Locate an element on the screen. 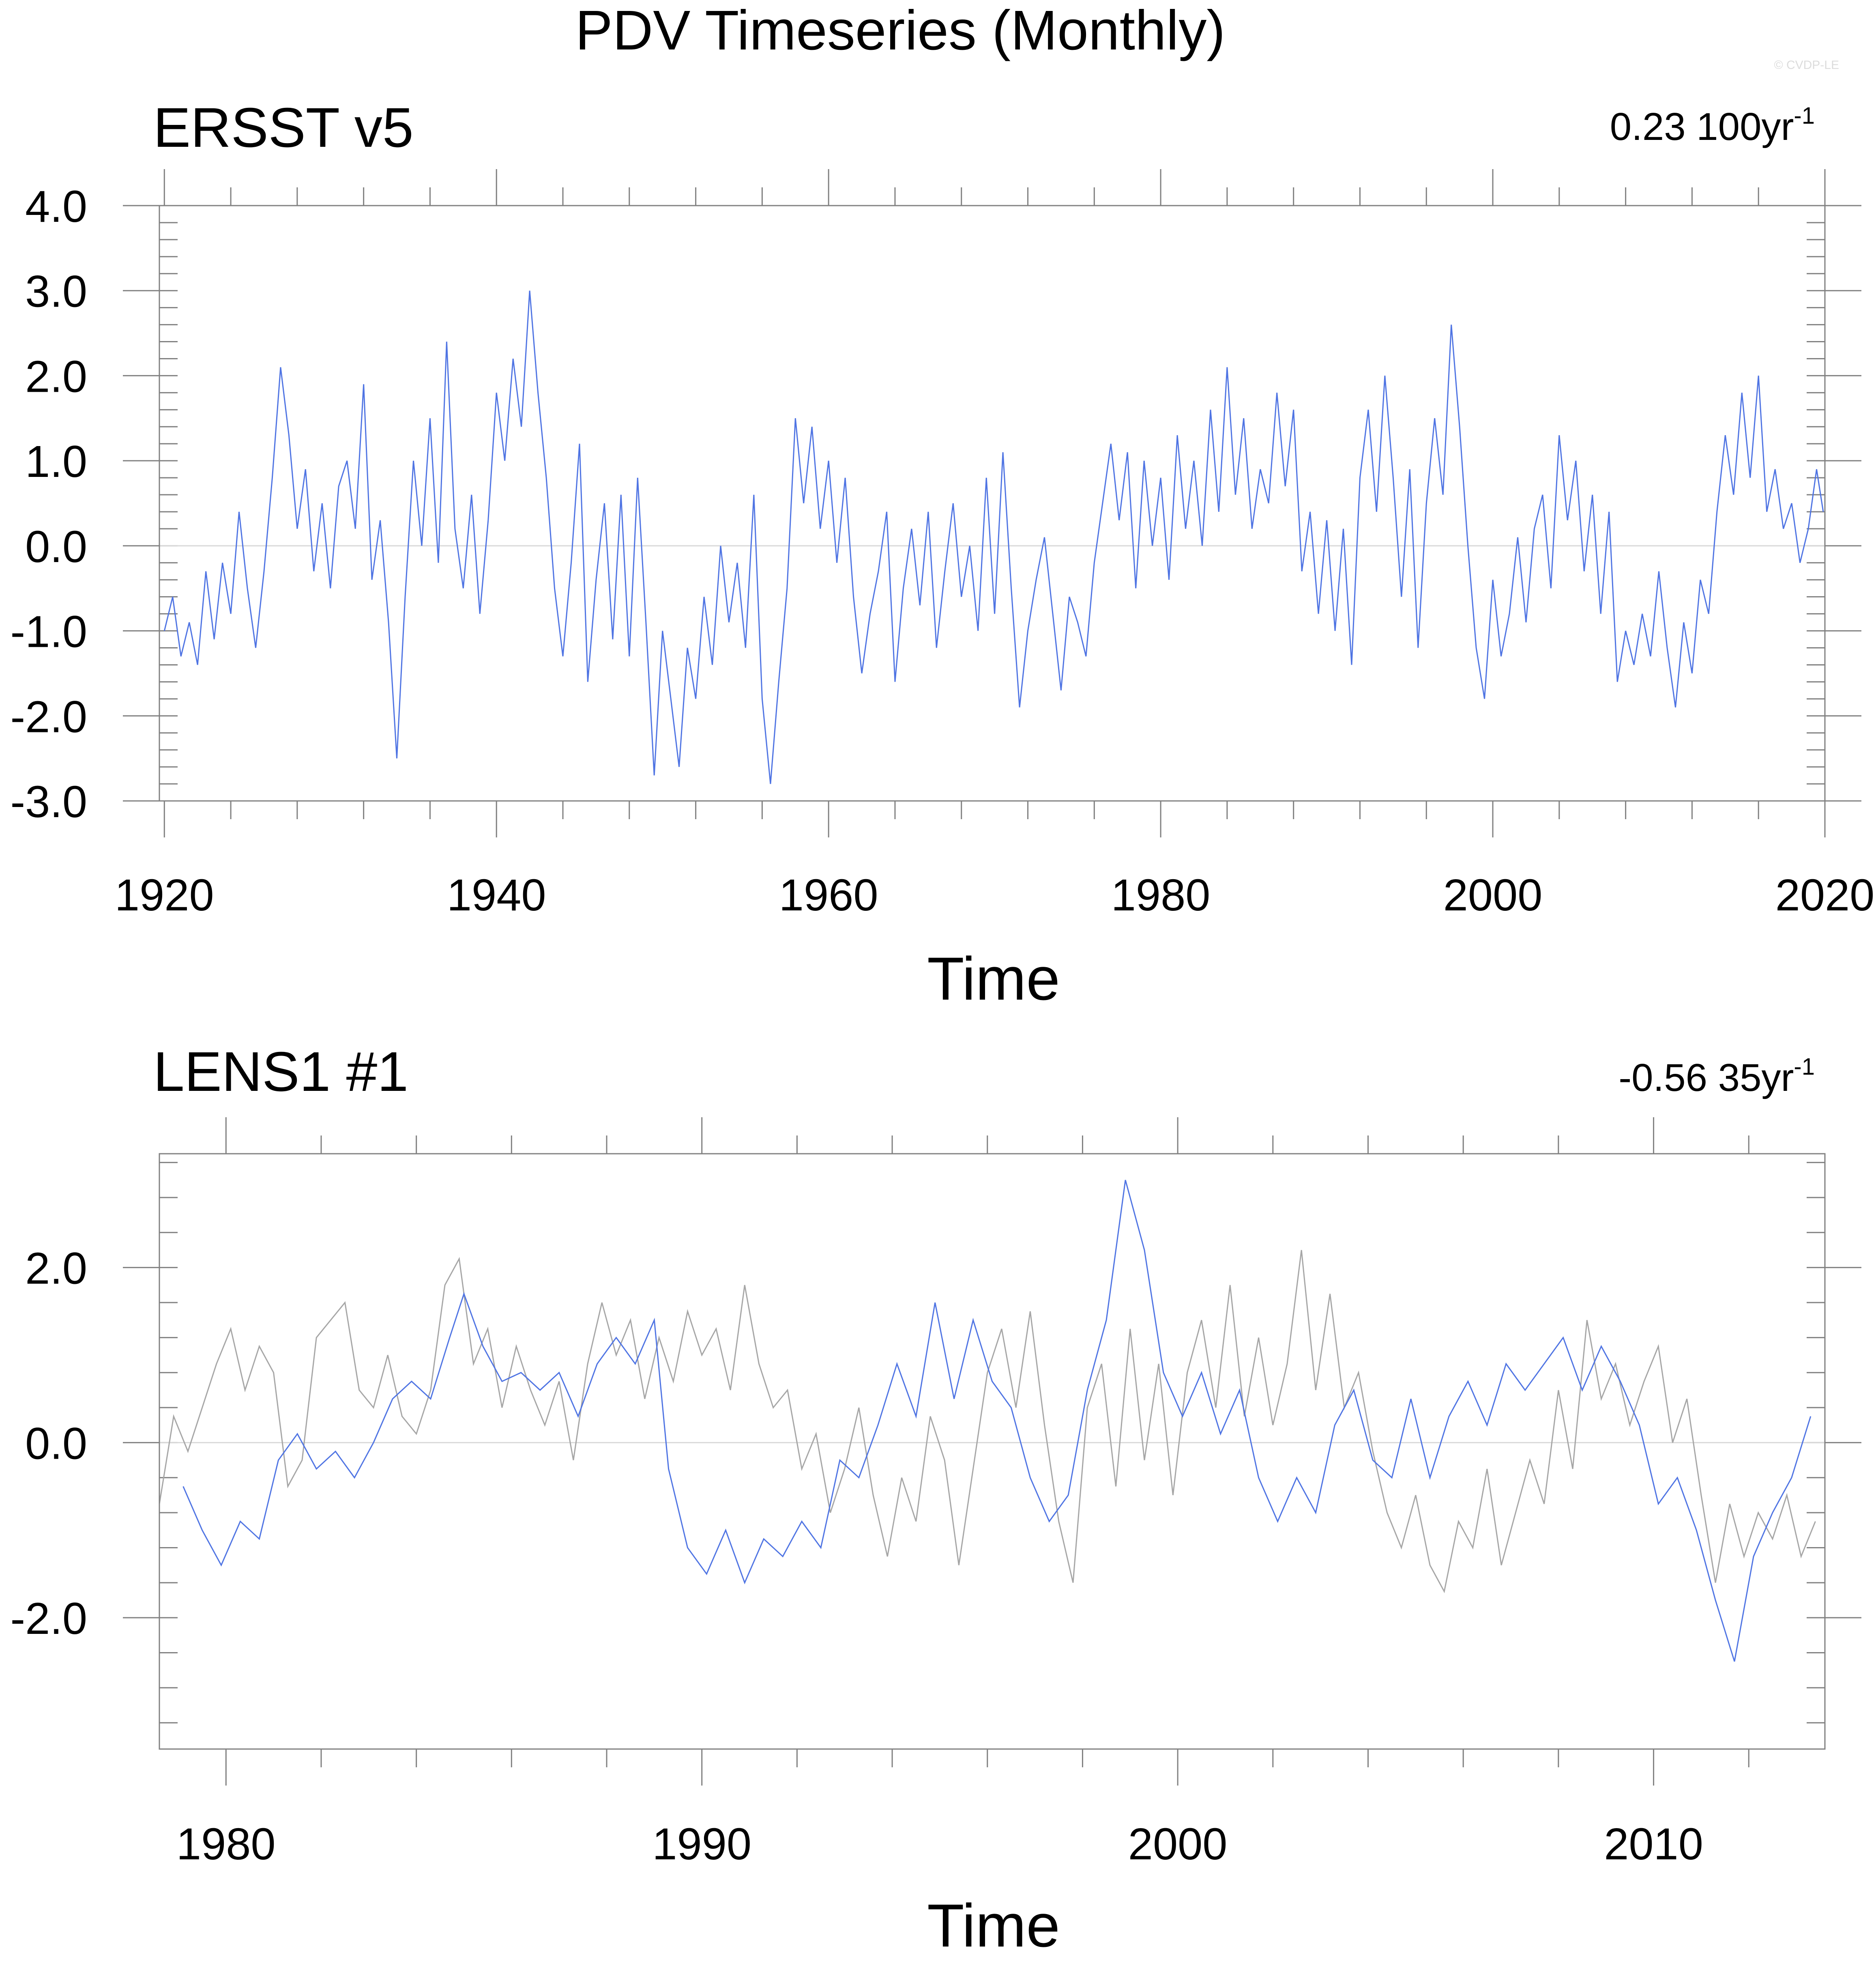  x-tick-labels: 1980 1990 2000 2010 is located at coordinates (939, 1844).